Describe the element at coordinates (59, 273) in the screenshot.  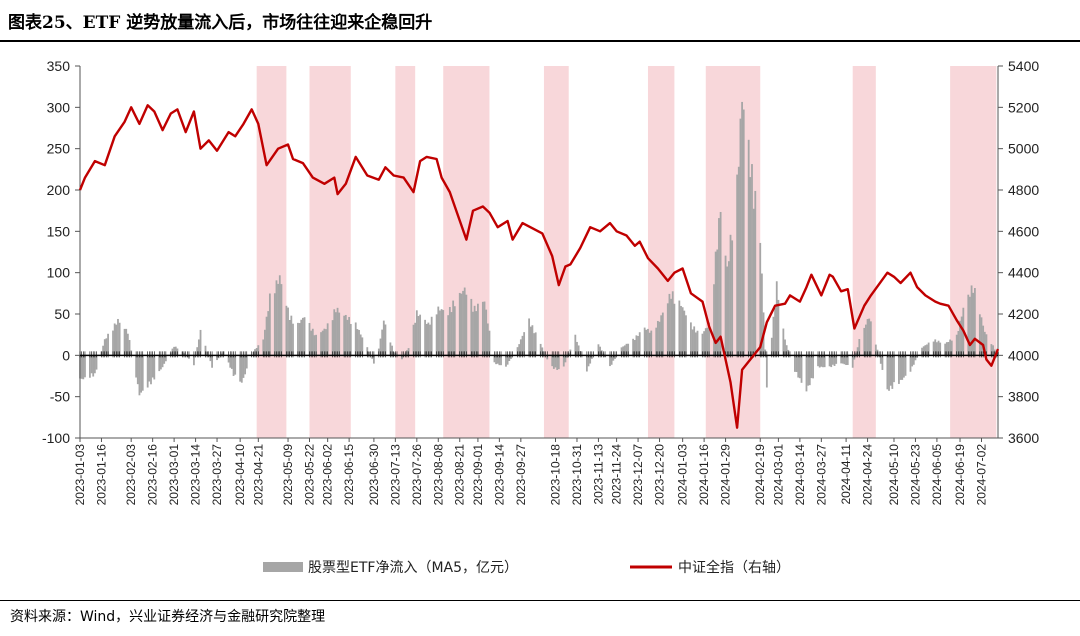
I see `left-tick-label: 100` at that location.